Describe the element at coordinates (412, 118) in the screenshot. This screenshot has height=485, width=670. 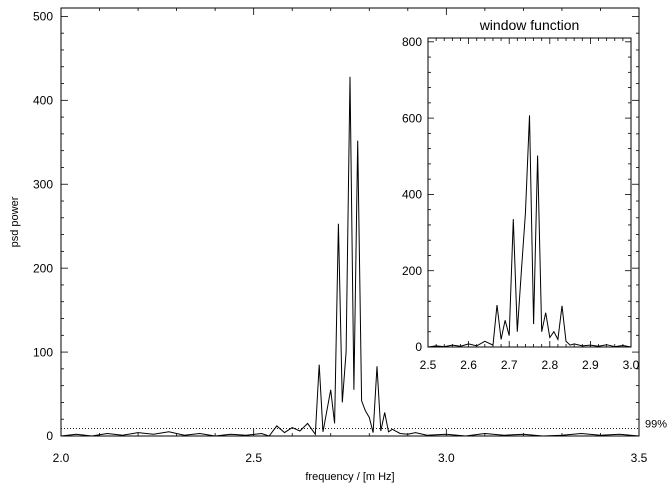
I see `y-tick-label: 600` at that location.